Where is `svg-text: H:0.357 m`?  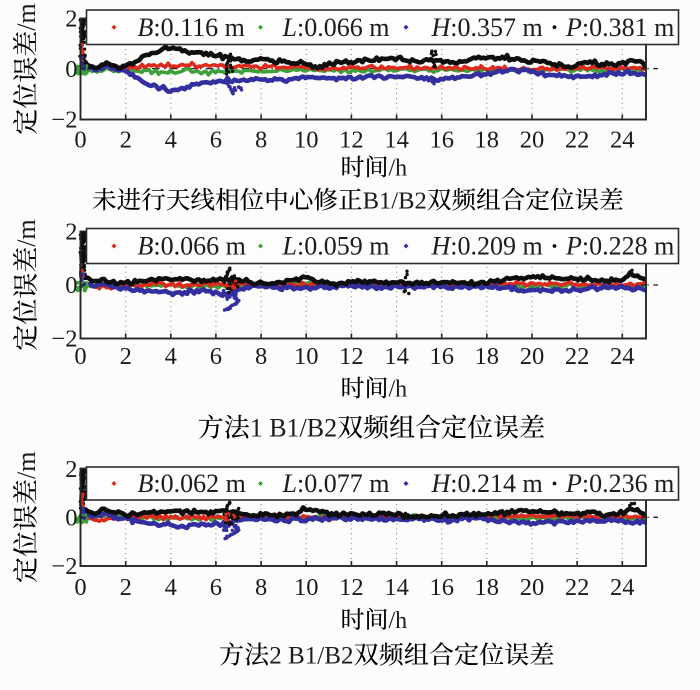 svg-text: H:0.357 m is located at coordinates (487, 27).